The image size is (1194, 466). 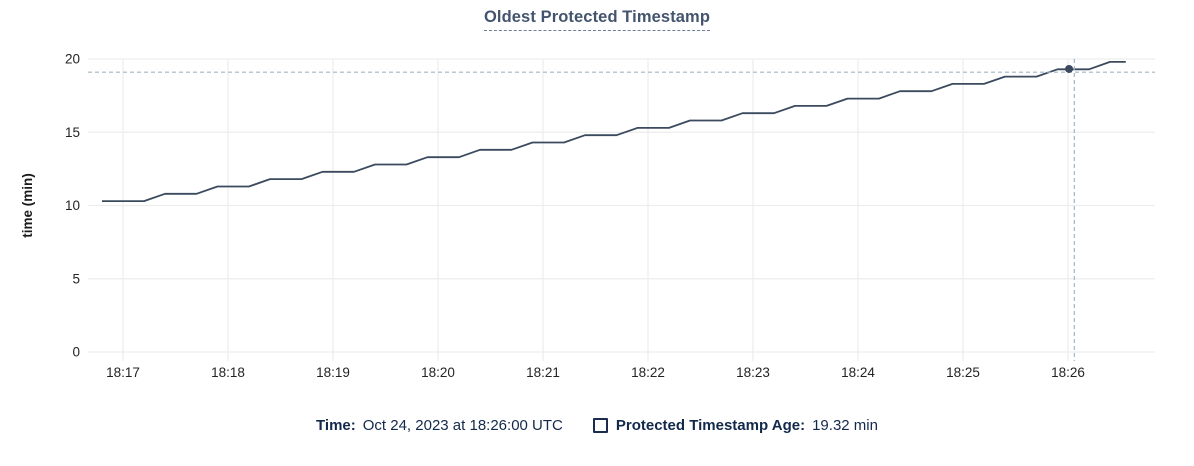 I want to click on svg-text: 10, so click(x=72, y=205).